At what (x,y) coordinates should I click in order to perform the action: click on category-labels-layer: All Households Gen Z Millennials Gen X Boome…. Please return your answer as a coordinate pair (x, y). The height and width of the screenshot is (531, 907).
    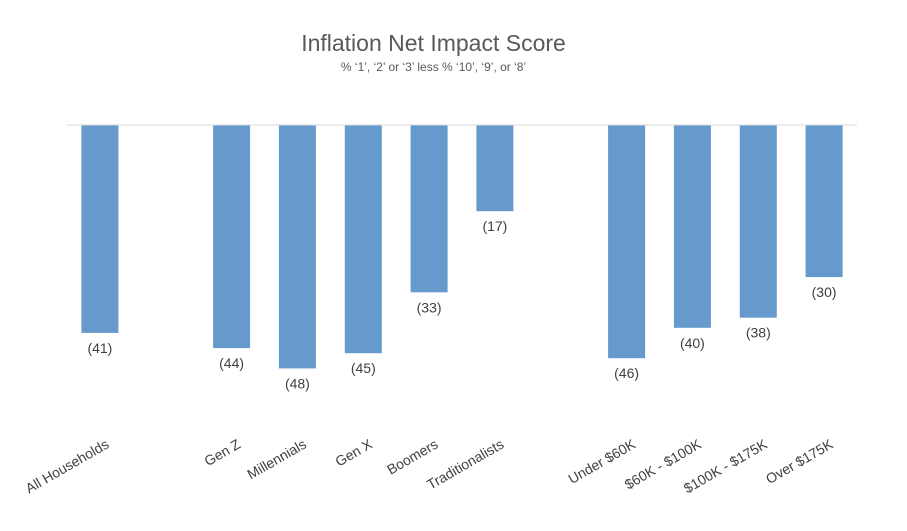
    Looking at the image, I should click on (430, 465).